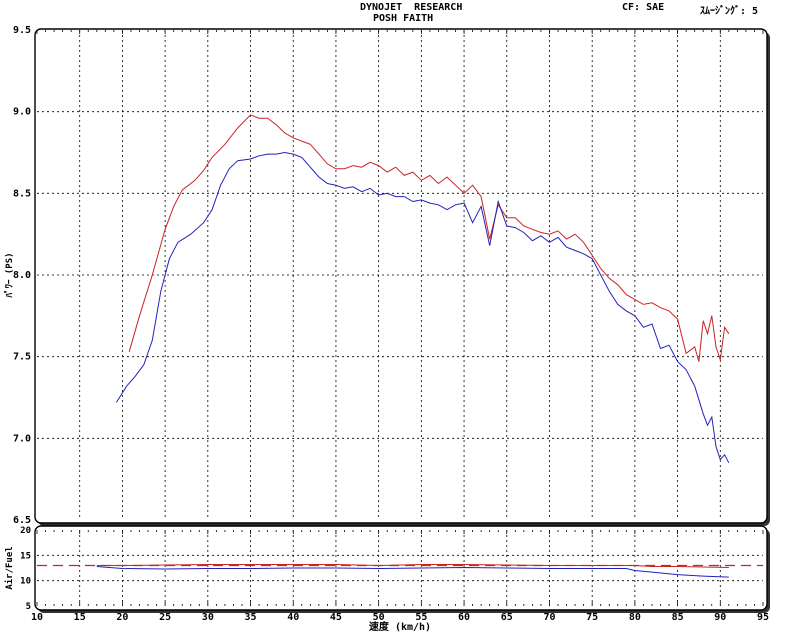  I want to click on y-tick-label: 15, so click(25, 556).